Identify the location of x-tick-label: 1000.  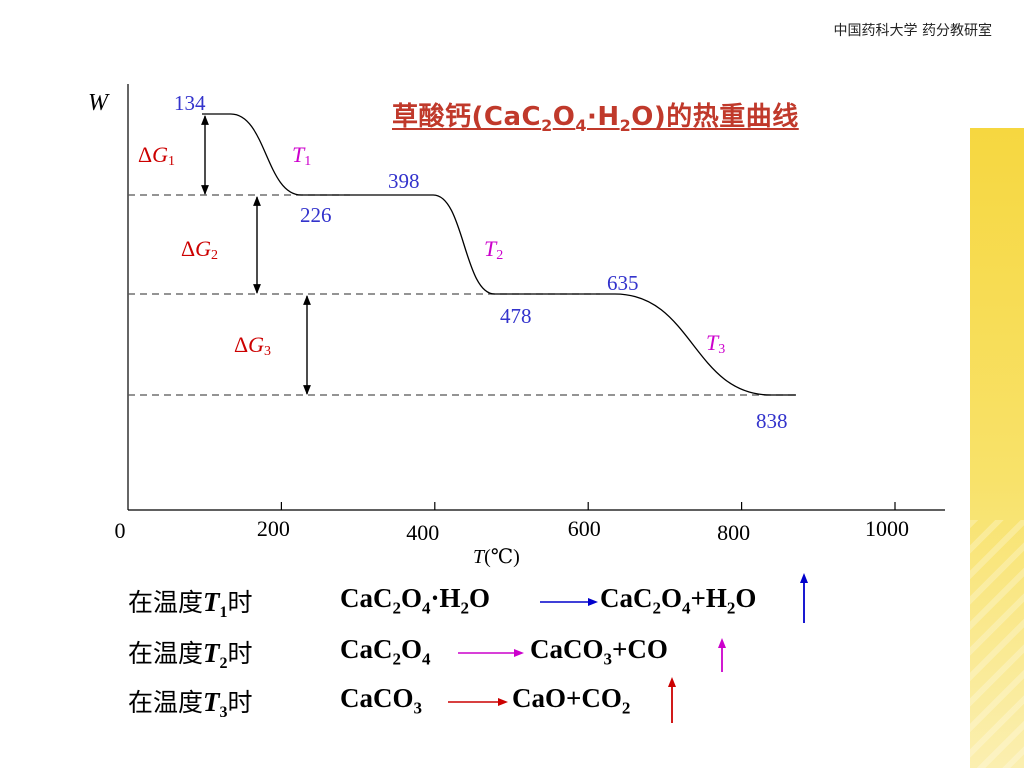
(887, 528).